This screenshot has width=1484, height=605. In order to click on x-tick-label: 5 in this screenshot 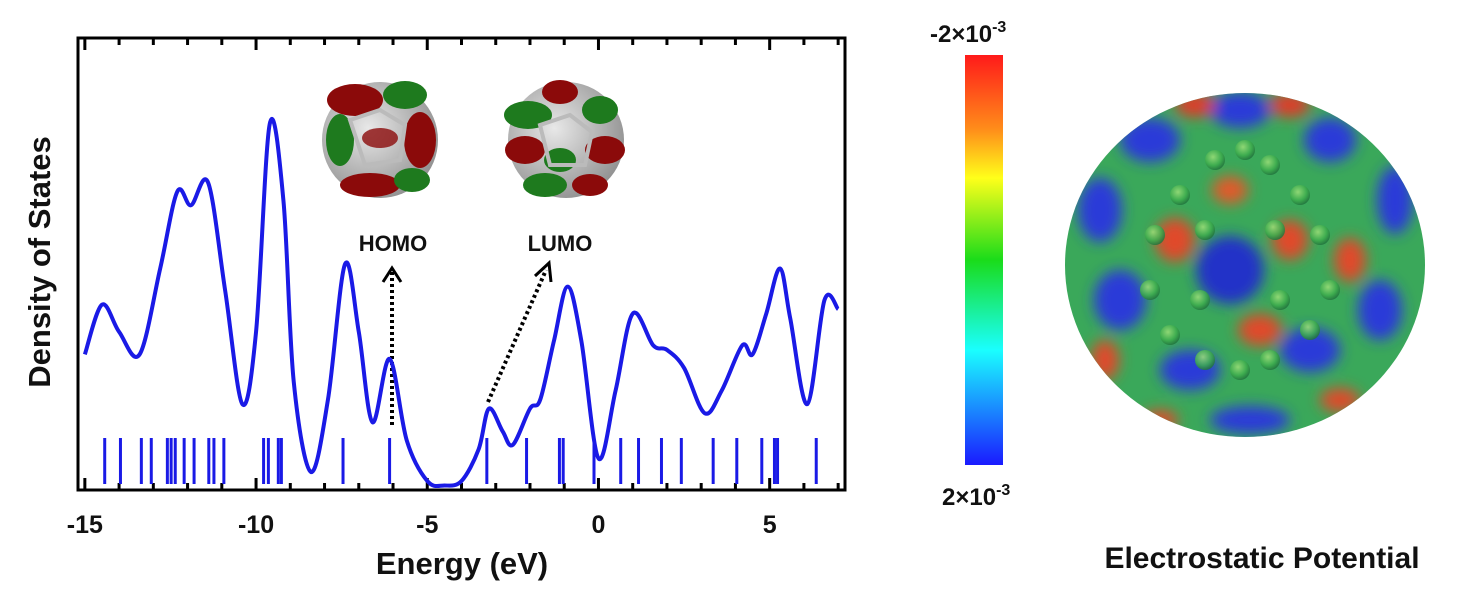, I will do `click(770, 525)`.